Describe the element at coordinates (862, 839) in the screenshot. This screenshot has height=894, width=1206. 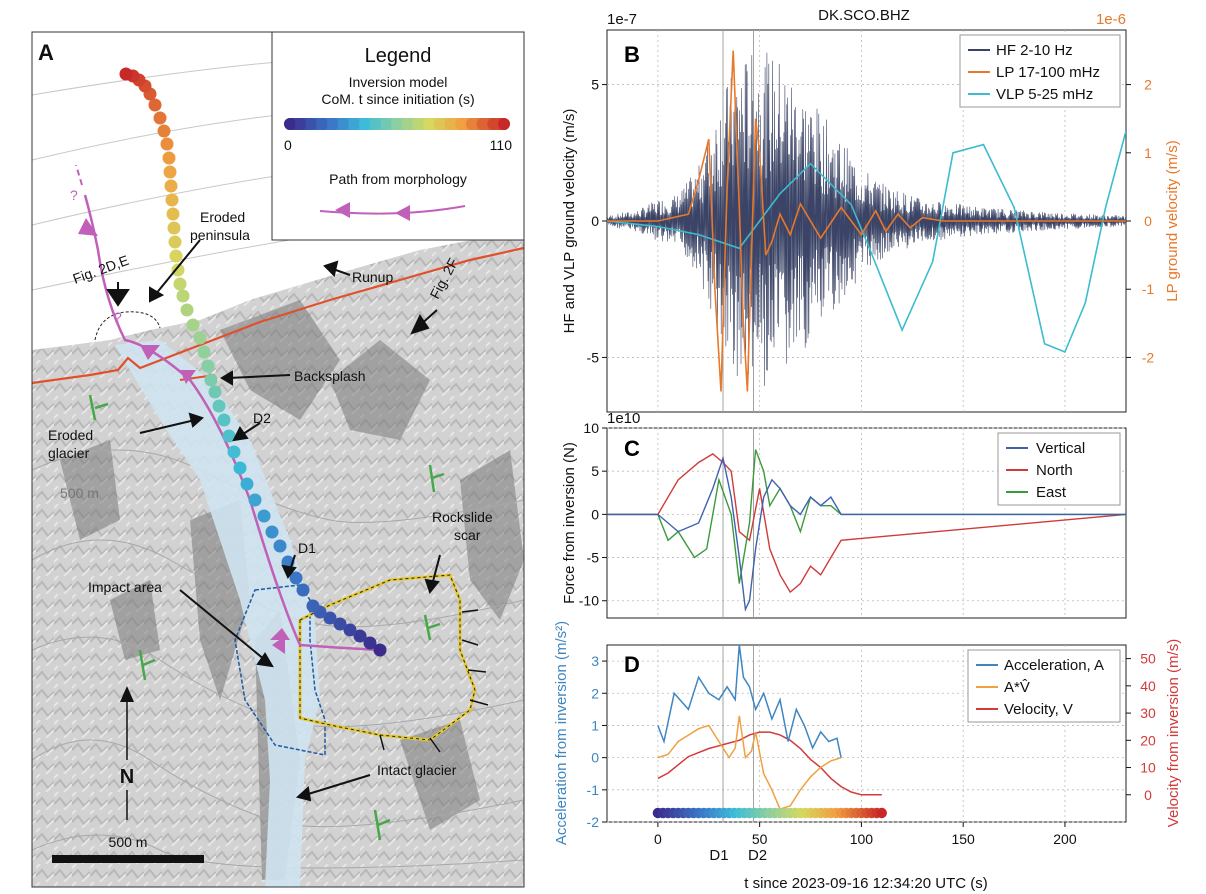
I see `x-tick-label: 100` at that location.